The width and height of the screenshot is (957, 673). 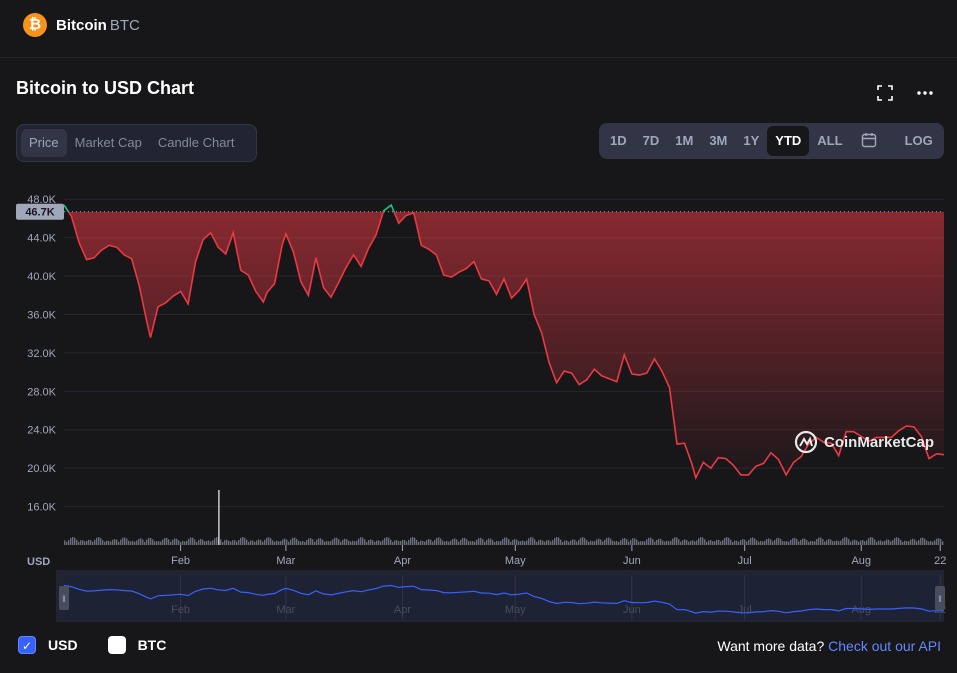 I want to click on usd-checkbox: ✓, so click(x=27, y=645).